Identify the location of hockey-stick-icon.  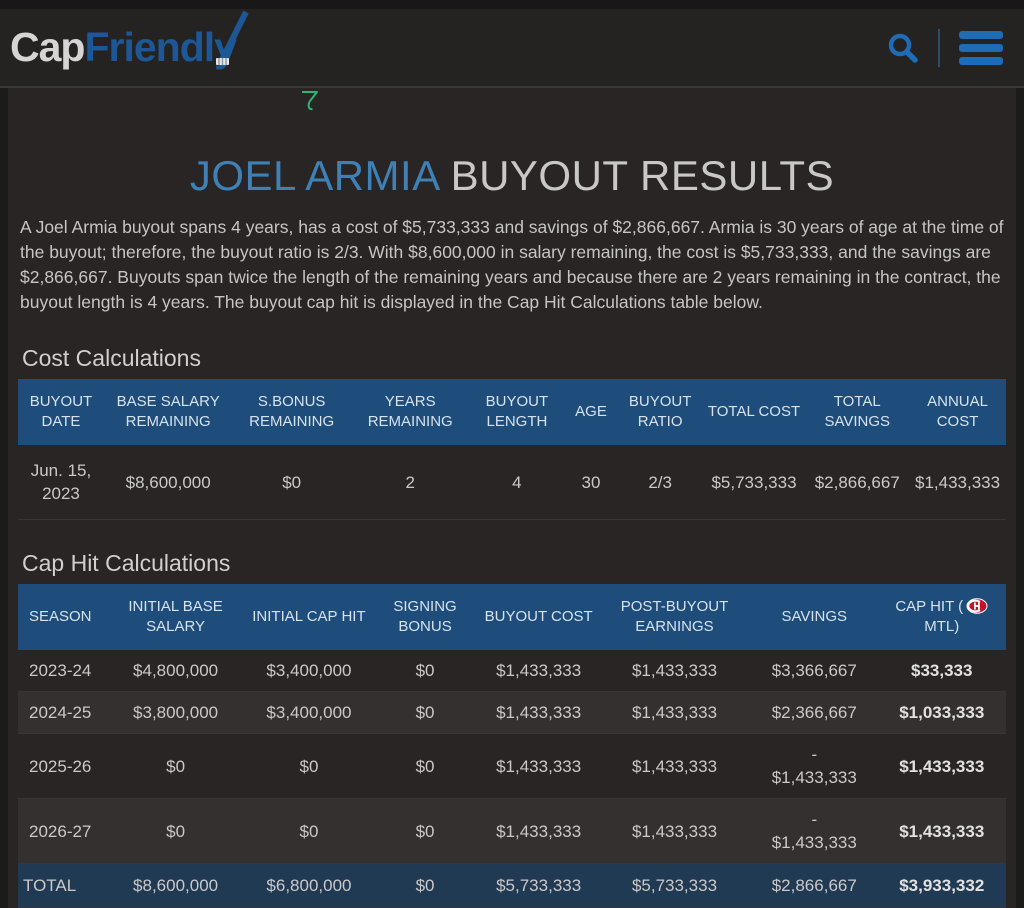
(232, 37).